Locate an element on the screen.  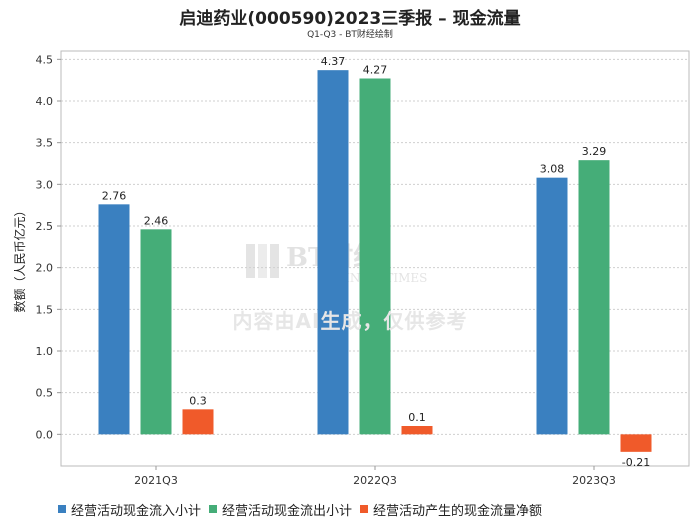
y-tick-label: 0.0 is located at coordinates (45, 434).